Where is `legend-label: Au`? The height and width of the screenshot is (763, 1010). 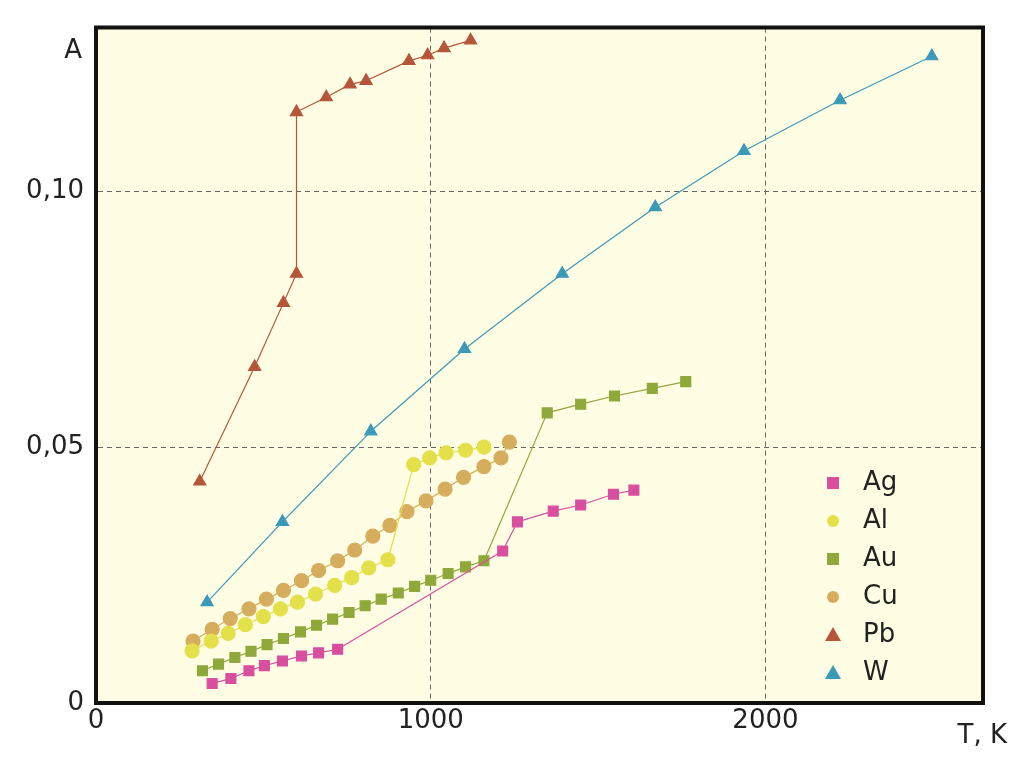
legend-label: Au is located at coordinates (880, 556).